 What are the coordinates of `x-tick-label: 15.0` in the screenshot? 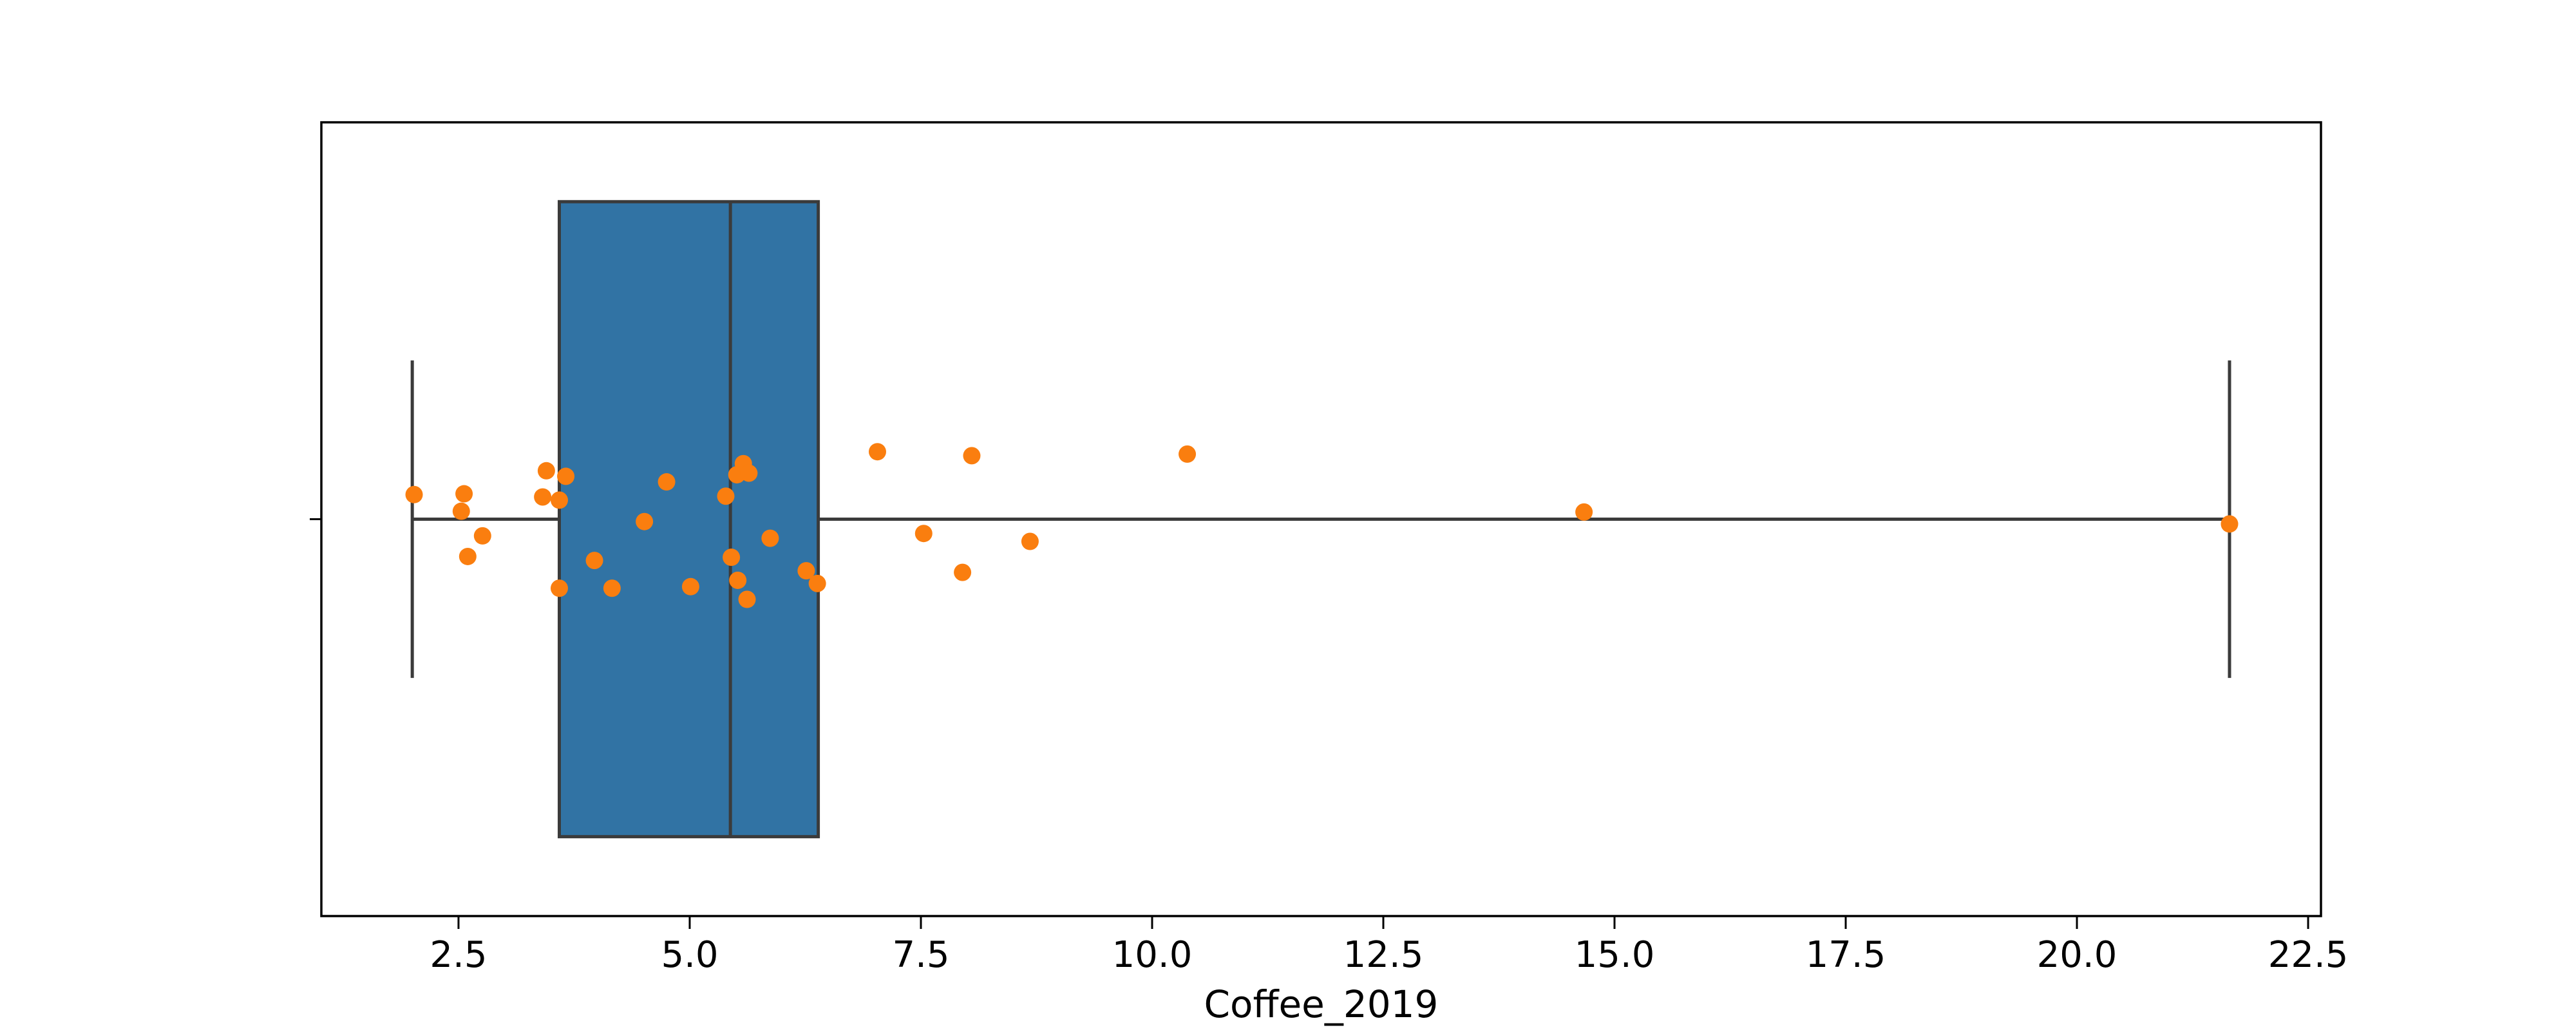 It's located at (1615, 955).